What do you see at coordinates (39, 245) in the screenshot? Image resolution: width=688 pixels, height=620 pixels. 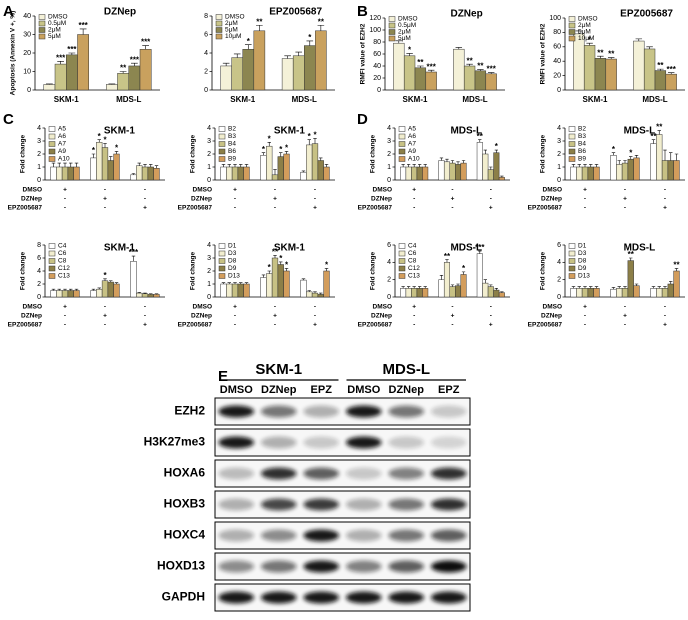 I see `y-tick-label: 8` at bounding box center [39, 245].